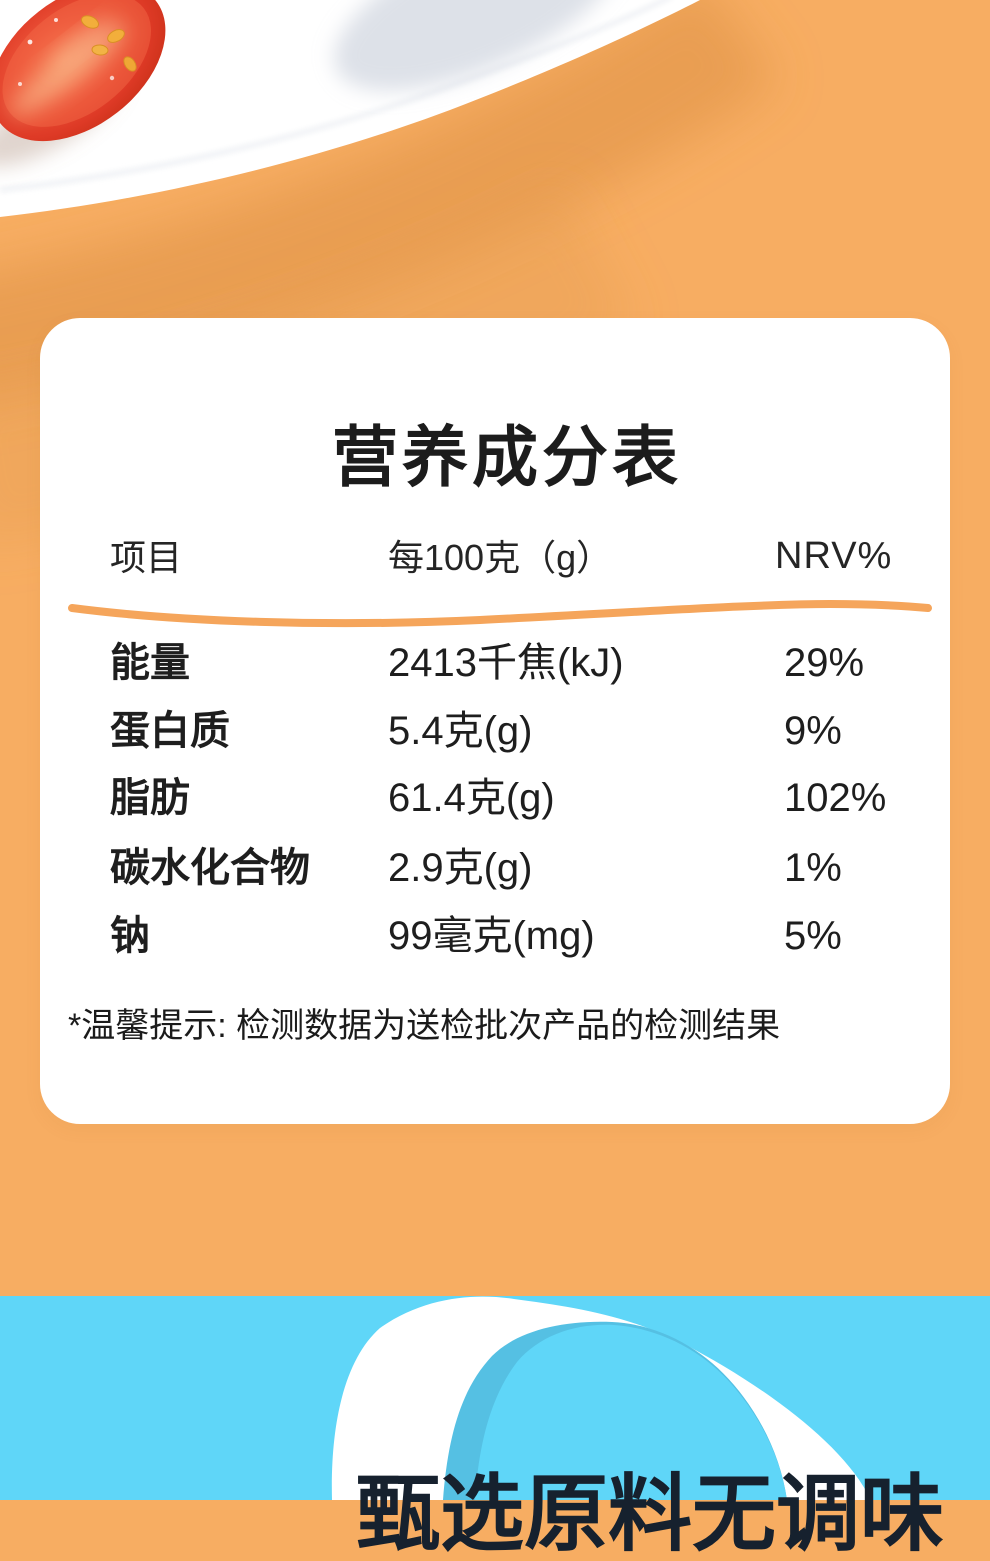 The height and width of the screenshot is (1561, 990). I want to click on table-row: 碳水化合物 2.9克(g) 1%, so click(495, 868).